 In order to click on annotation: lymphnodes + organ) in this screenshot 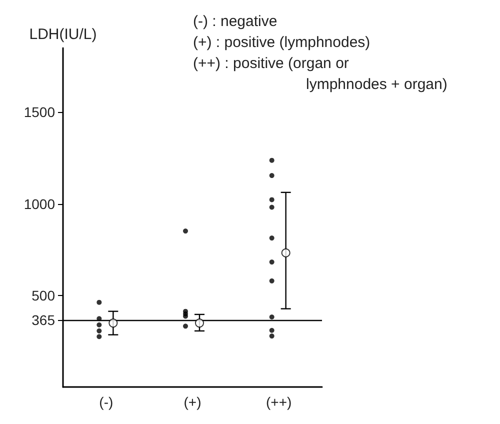, I will do `click(377, 84)`.